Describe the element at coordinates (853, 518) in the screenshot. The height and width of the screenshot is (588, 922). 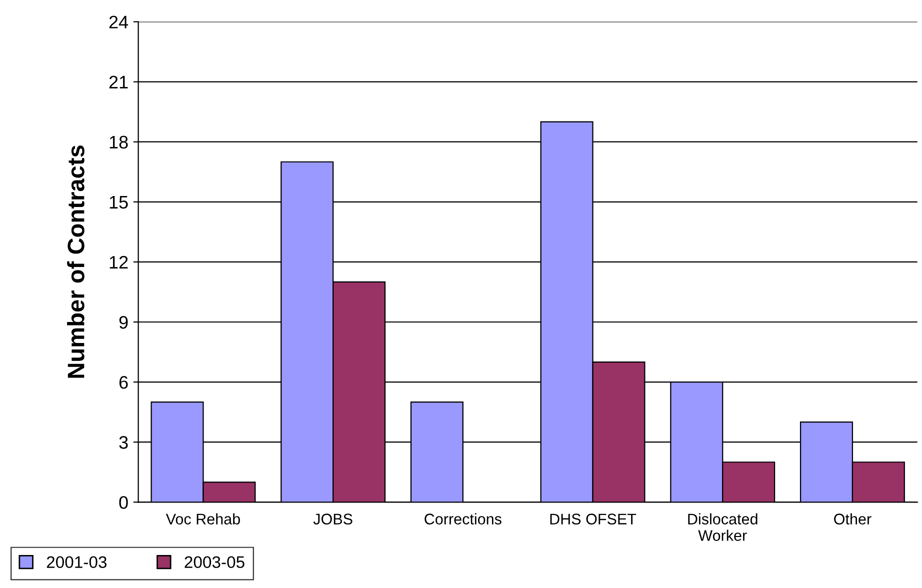
I see `x-tick-label: Other` at that location.